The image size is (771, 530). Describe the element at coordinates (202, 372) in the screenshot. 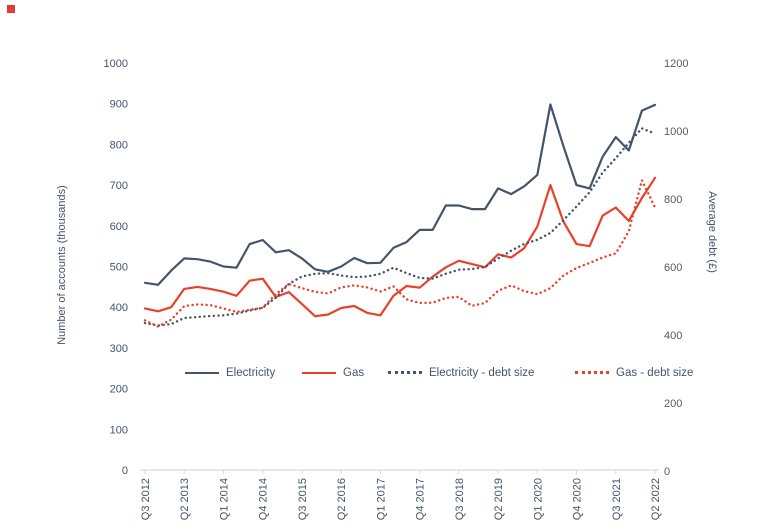

I see `electricity-line-sample` at that location.